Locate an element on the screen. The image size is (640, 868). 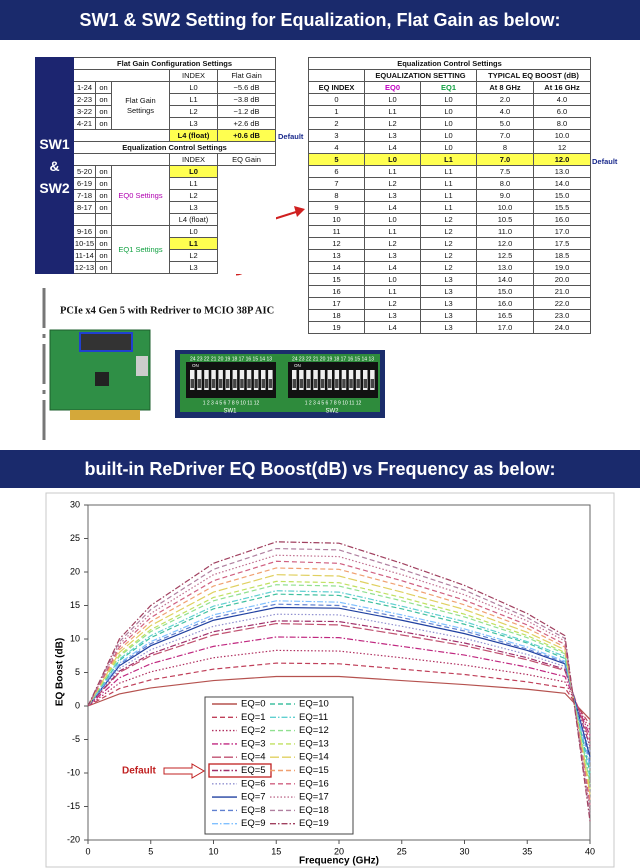
cell: 10-15 is located at coordinates (84, 243).